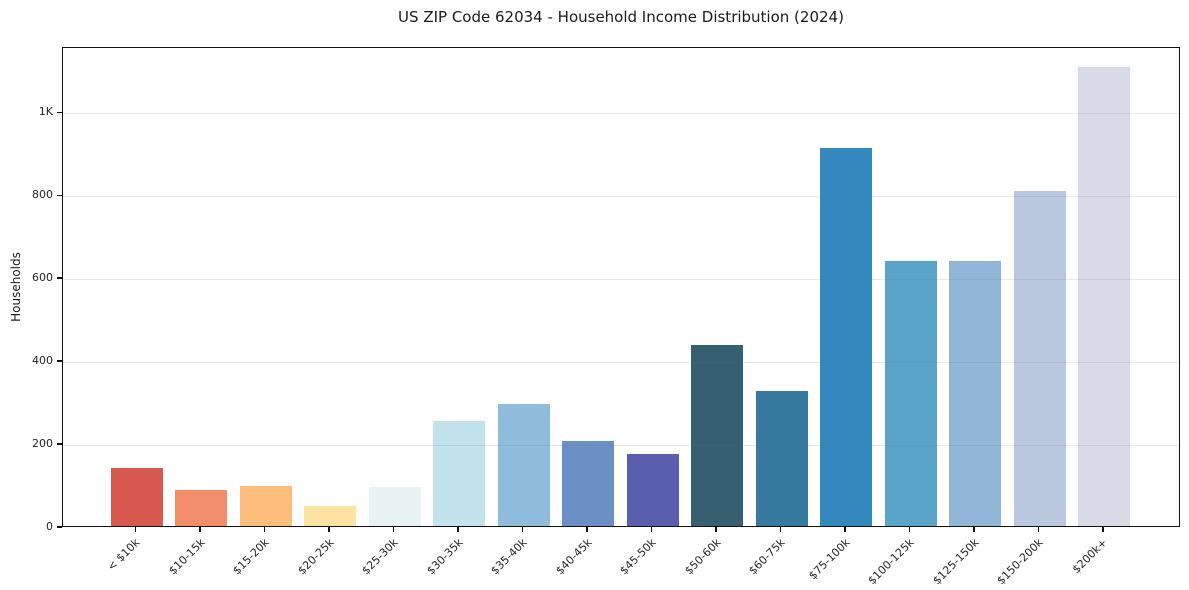 The image size is (1189, 590). I want to click on x-tick-label: $35-40k, so click(509, 557).